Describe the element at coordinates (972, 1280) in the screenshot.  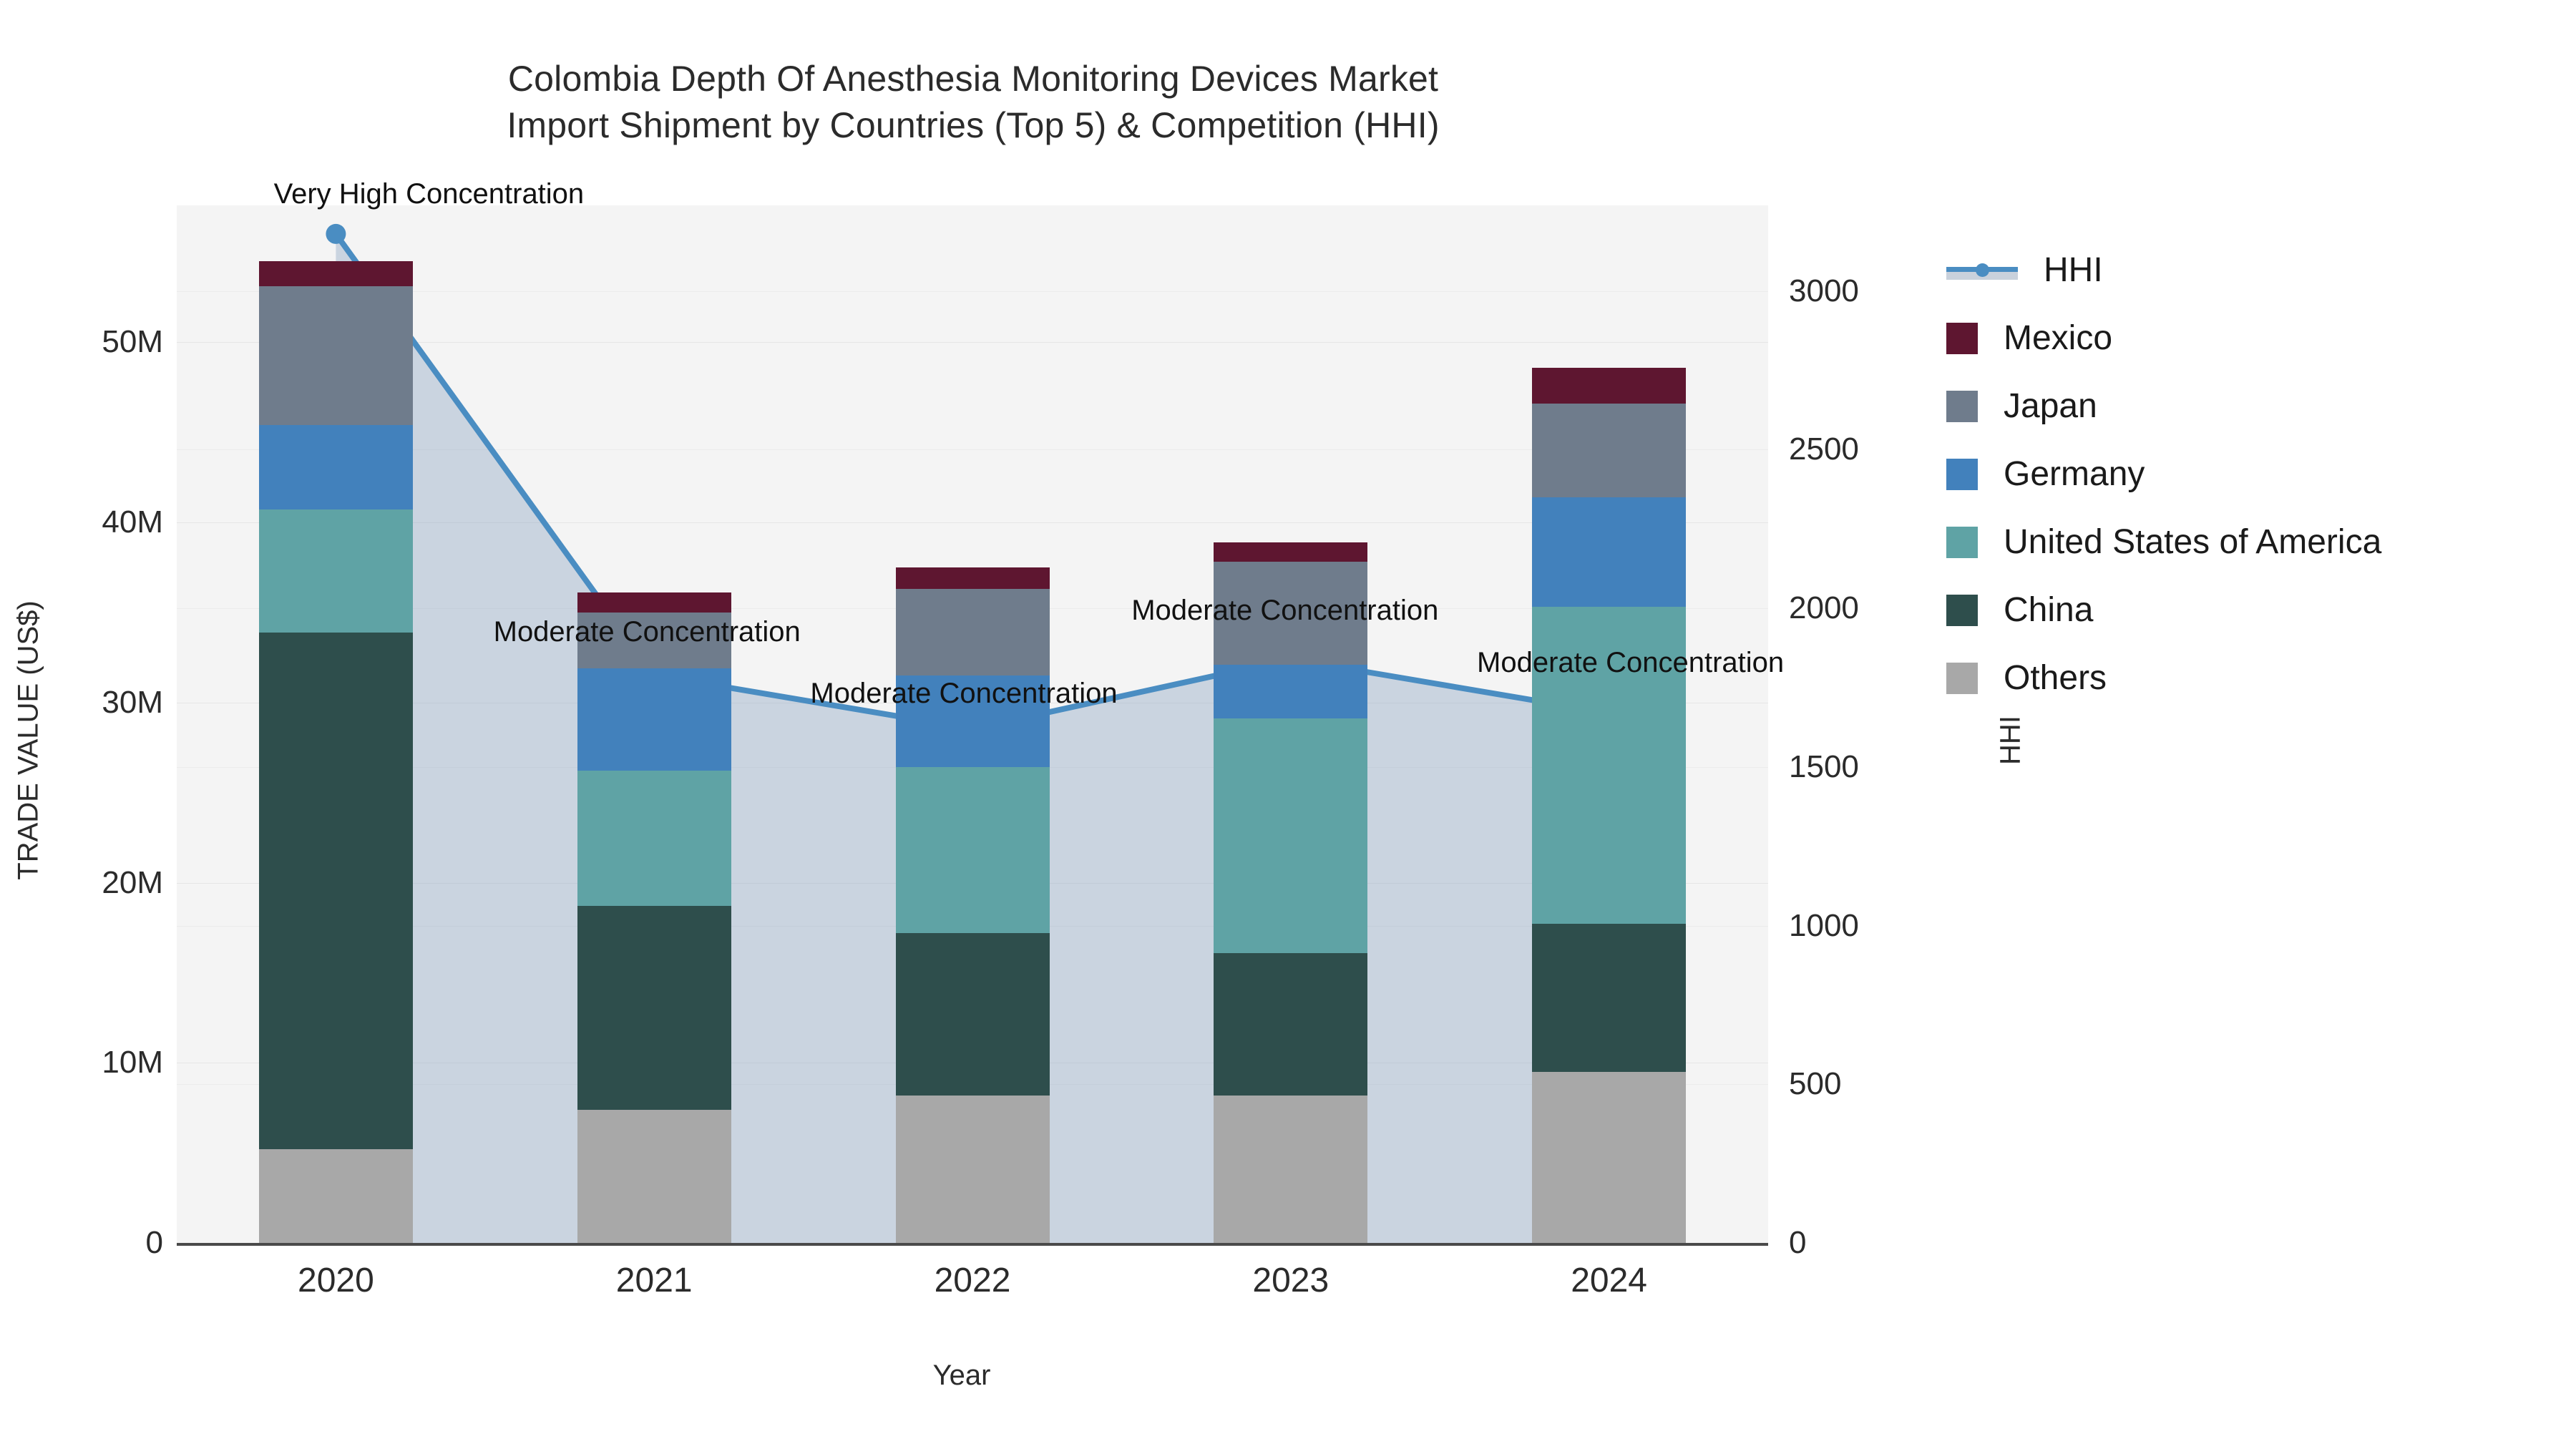
I see `x-tick-2022: 2022` at that location.